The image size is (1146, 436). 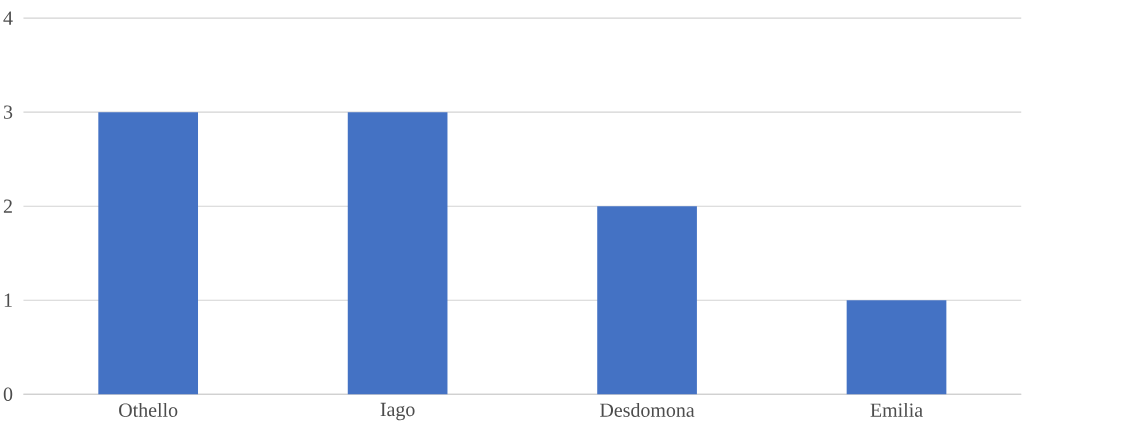 What do you see at coordinates (7, 206) in the screenshot?
I see `y-tick-label: 2` at bounding box center [7, 206].